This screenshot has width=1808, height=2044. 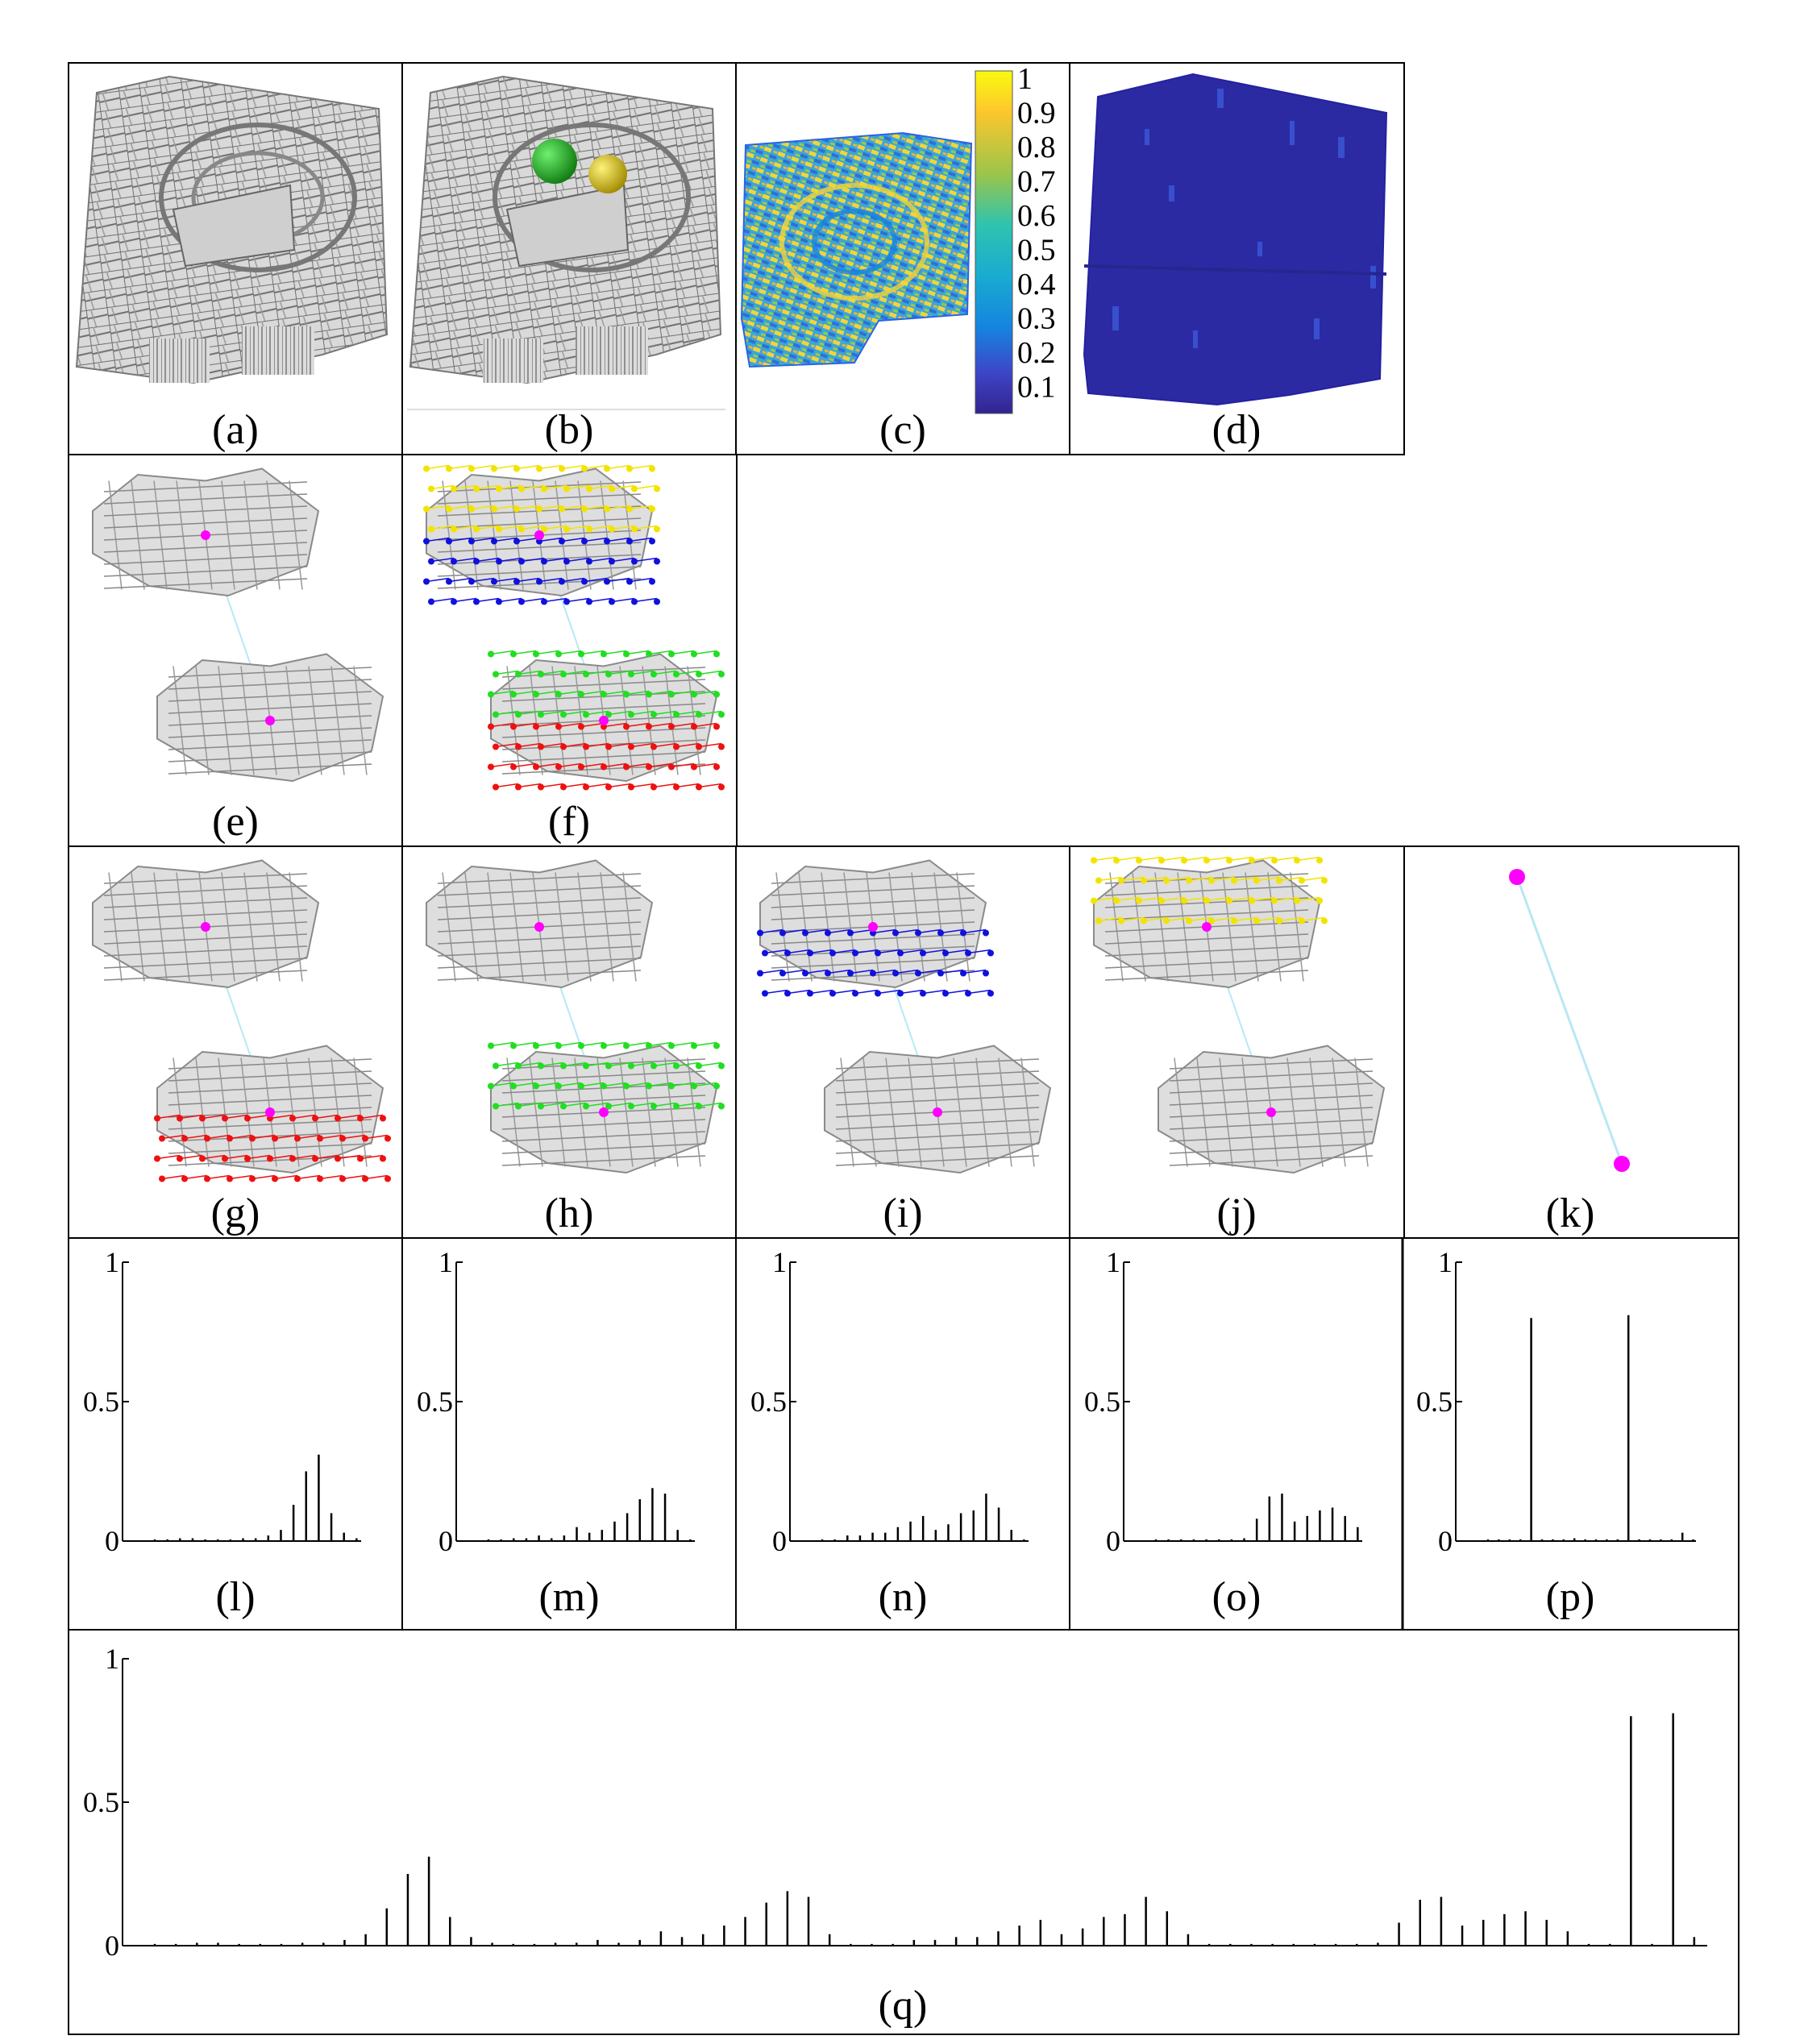 What do you see at coordinates (608, 174) in the screenshot?
I see `yellow-sphere` at bounding box center [608, 174].